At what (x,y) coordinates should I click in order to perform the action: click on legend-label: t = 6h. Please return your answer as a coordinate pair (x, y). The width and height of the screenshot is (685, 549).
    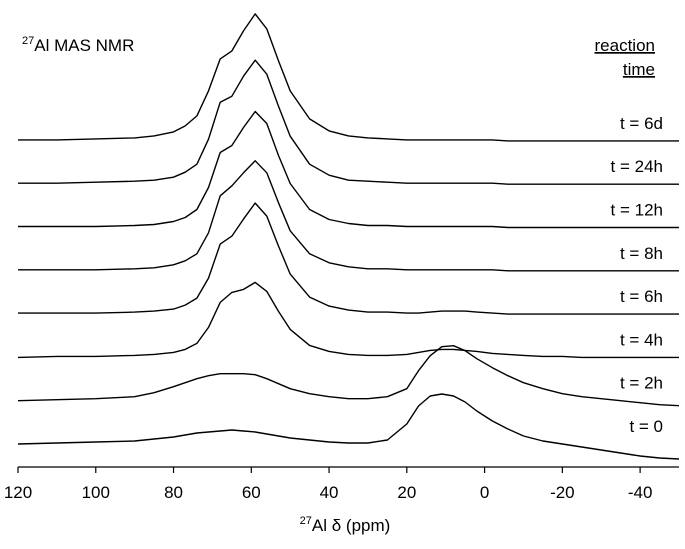
    Looking at the image, I should click on (641, 296).